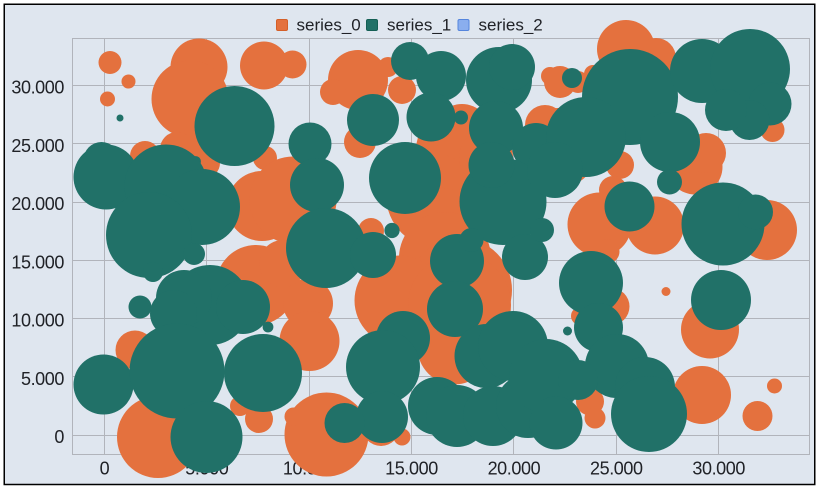 This screenshot has width=818, height=489. I want to click on svg-text: series_0, so click(329, 25).